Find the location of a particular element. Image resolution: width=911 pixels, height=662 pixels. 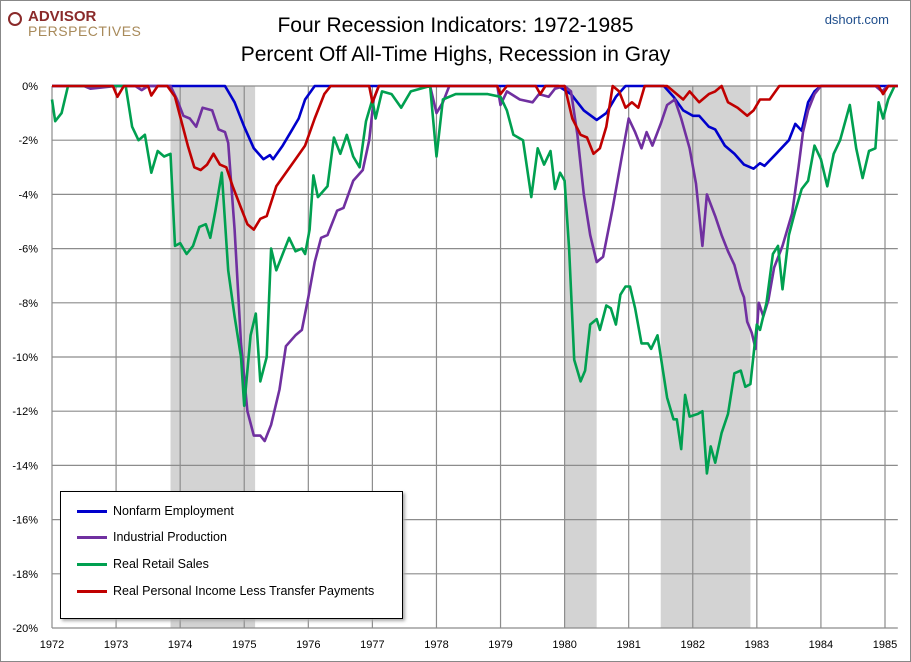

x-tick-label: 1975 is located at coordinates (244, 645).